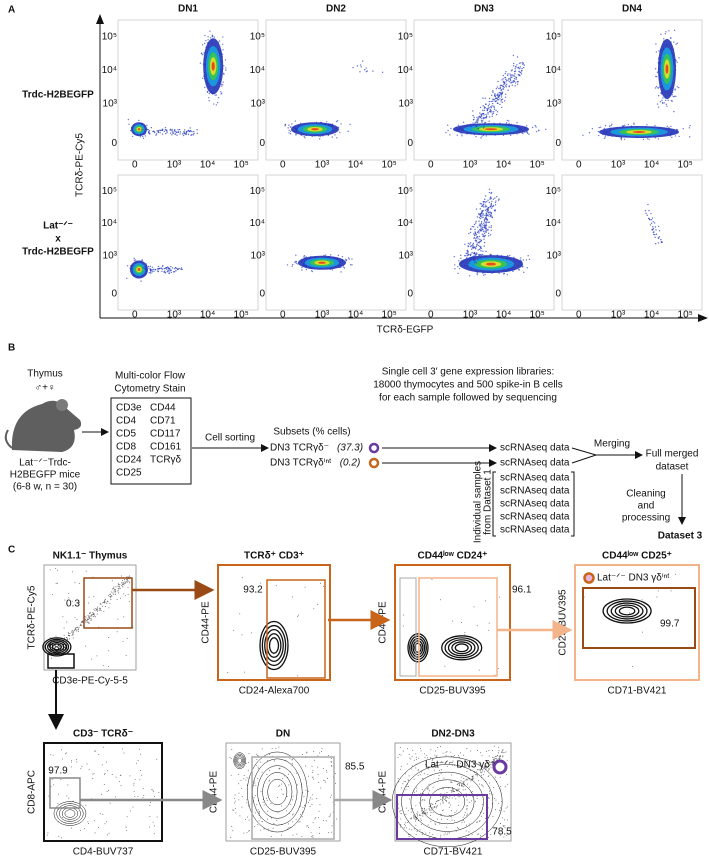 Image resolution: width=709 pixels, height=857 pixels. Describe the element at coordinates (166, 460) in the screenshot. I see `marker: TCRγδ` at that location.